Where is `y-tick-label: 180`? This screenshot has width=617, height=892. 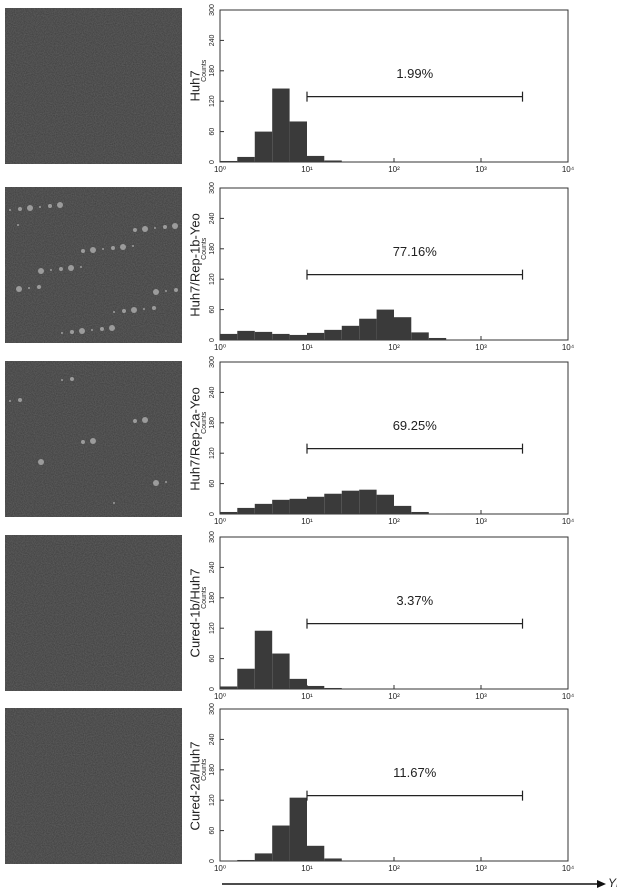 y-tick-label: 180 is located at coordinates (212, 770).